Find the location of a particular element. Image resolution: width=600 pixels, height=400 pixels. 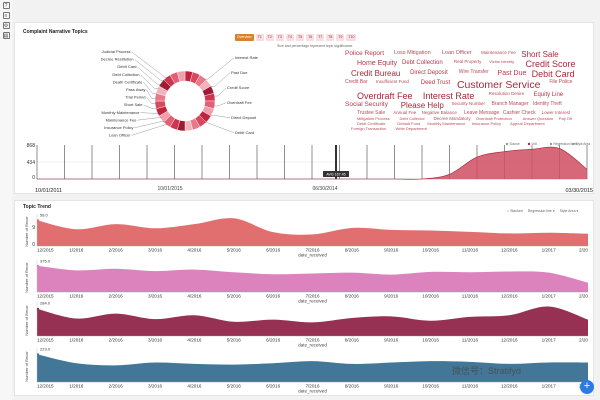

y-tick-label: 0 is located at coordinates (33, 178).